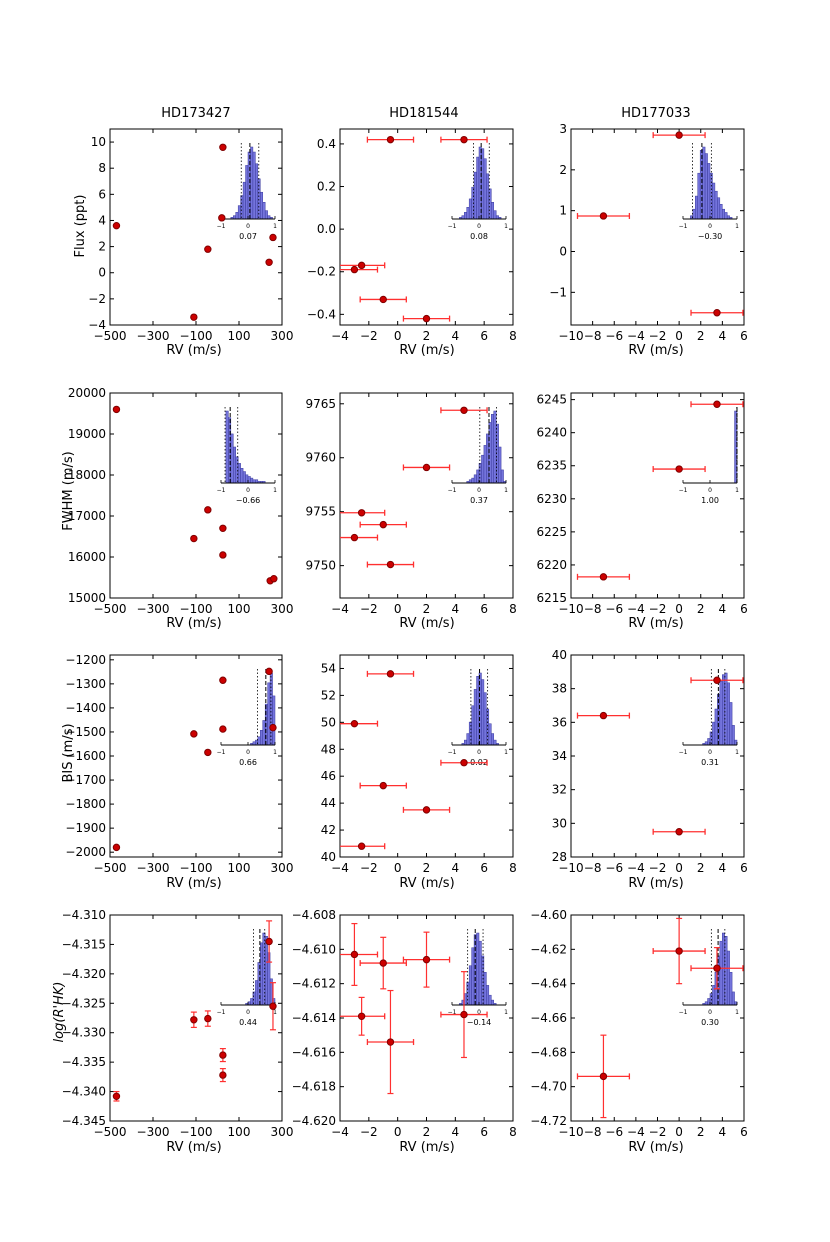 This screenshot has width=830, height=1242. I want to click on x-tick-label: 4, so click(723, 336).